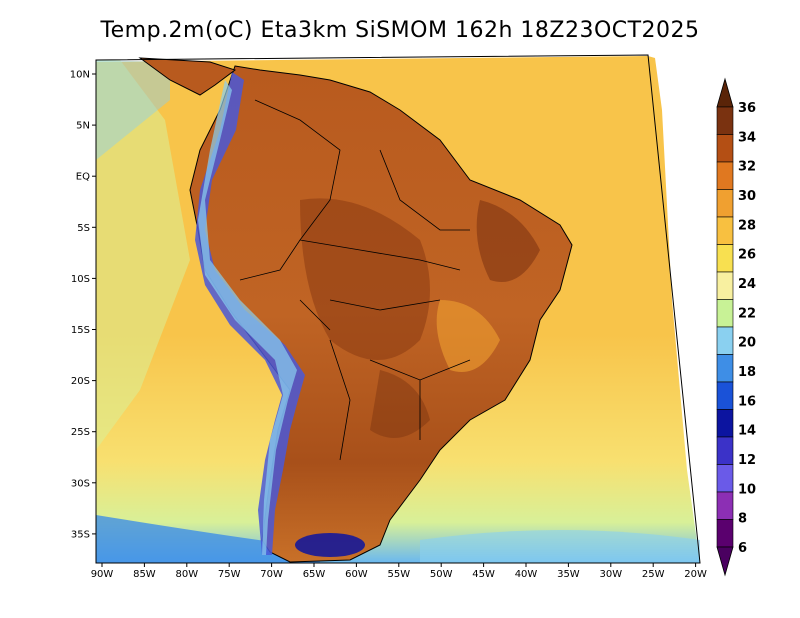 The width and height of the screenshot is (800, 618). Describe the element at coordinates (747, 343) in the screenshot. I see `colorbar-label: 20` at that location.